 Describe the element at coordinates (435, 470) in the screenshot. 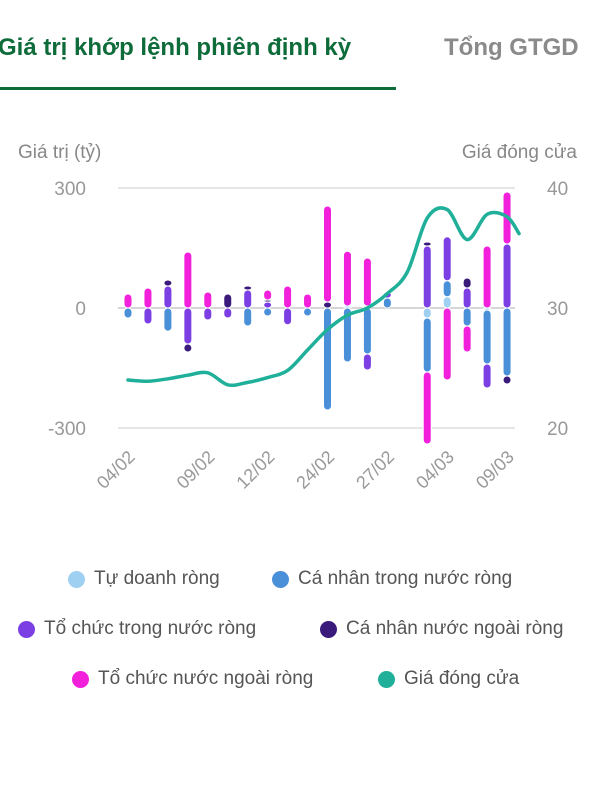

I see `x-tick-label: 04/03` at that location.